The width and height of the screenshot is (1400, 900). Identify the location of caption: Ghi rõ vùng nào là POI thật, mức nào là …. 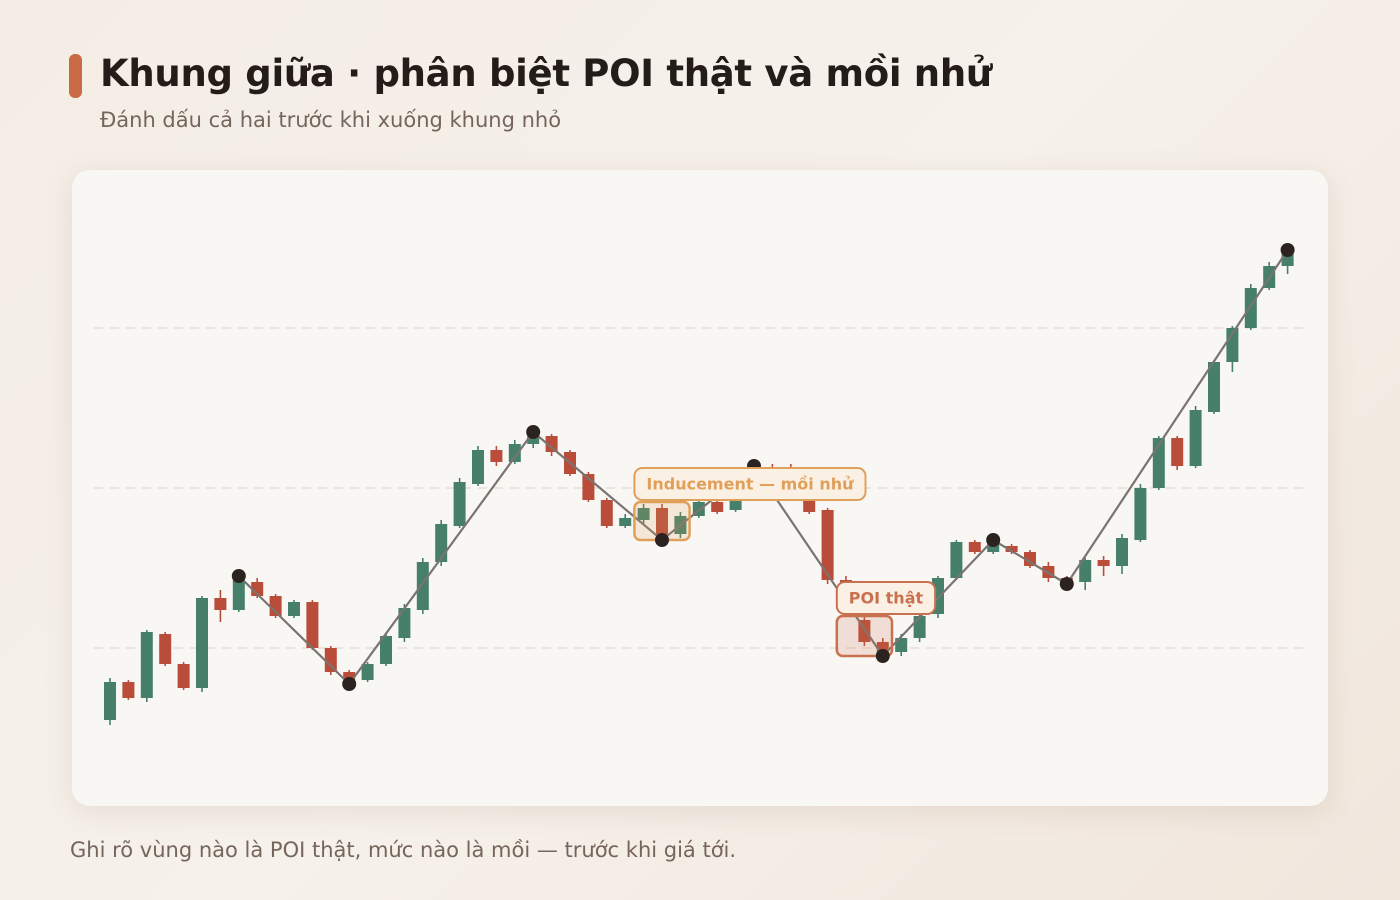
(403, 850).